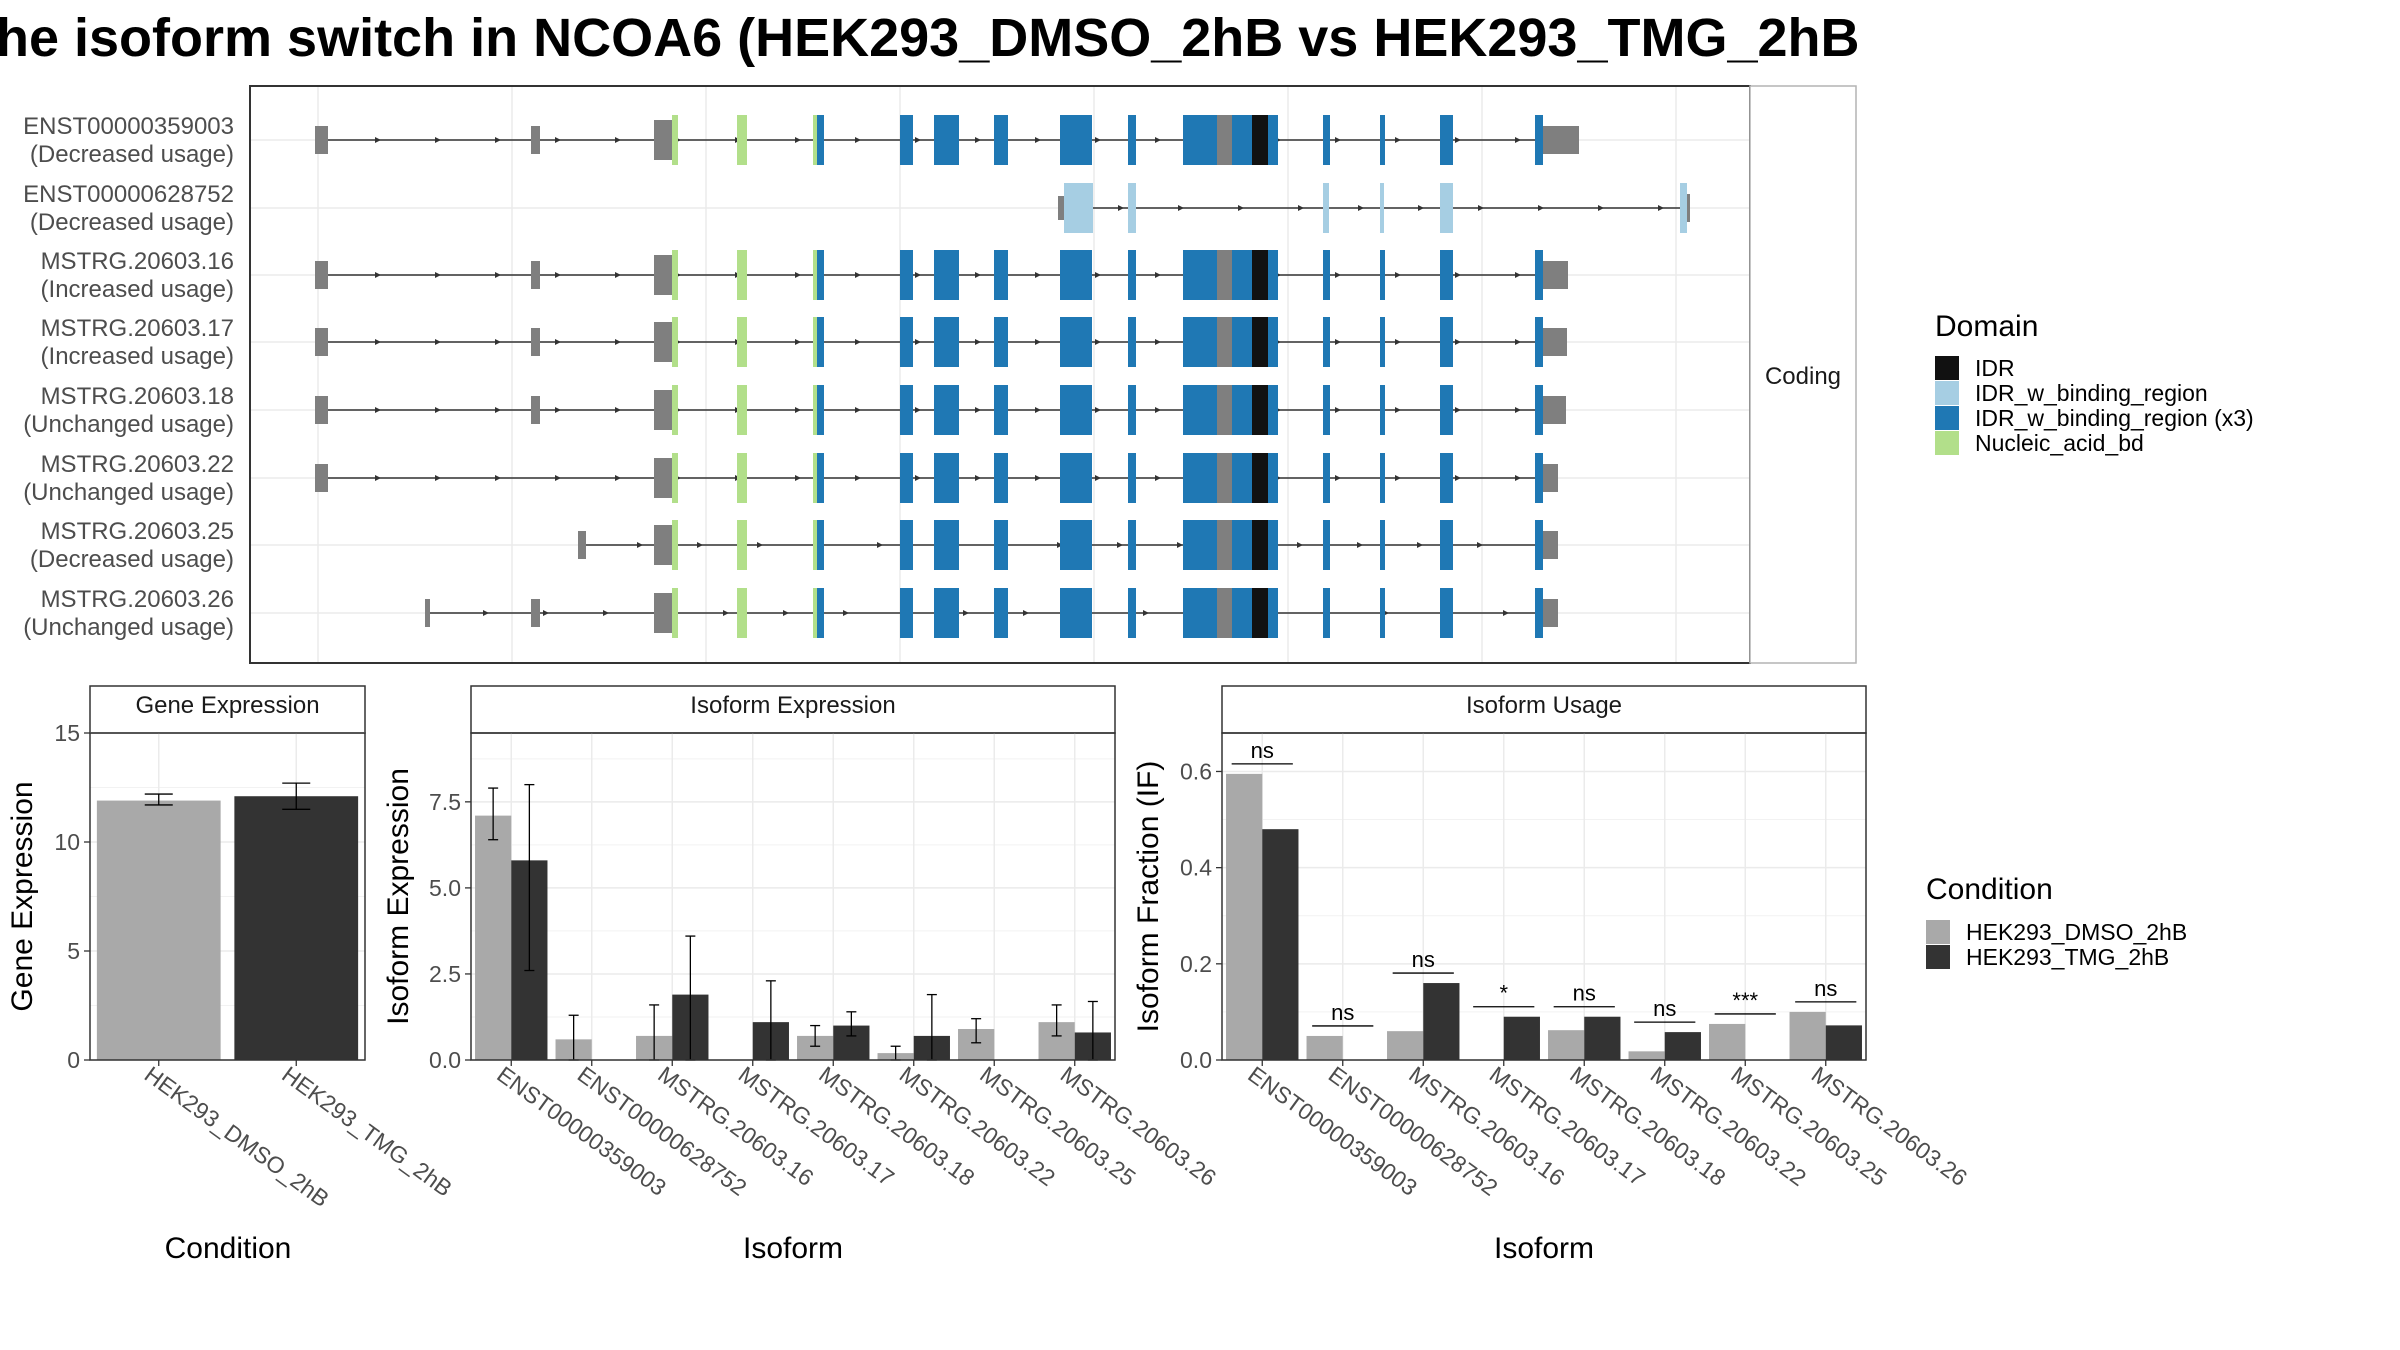 The image size is (2400, 1350). I want to click on y-tick-label: 10, so click(67, 842).